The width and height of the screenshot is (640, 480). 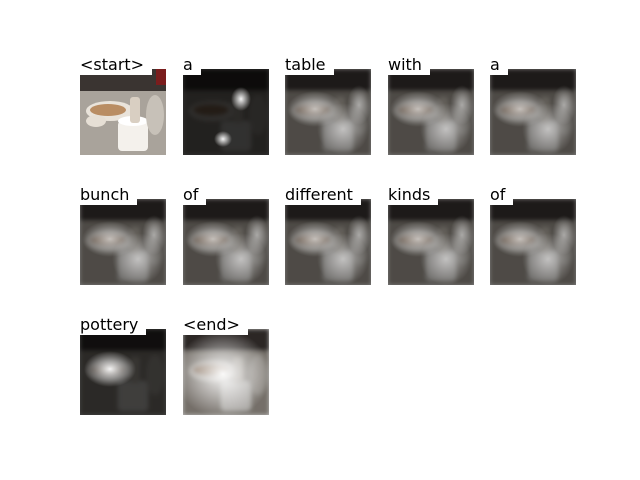 I want to click on attention-panel: bunch, so click(x=123, y=239).